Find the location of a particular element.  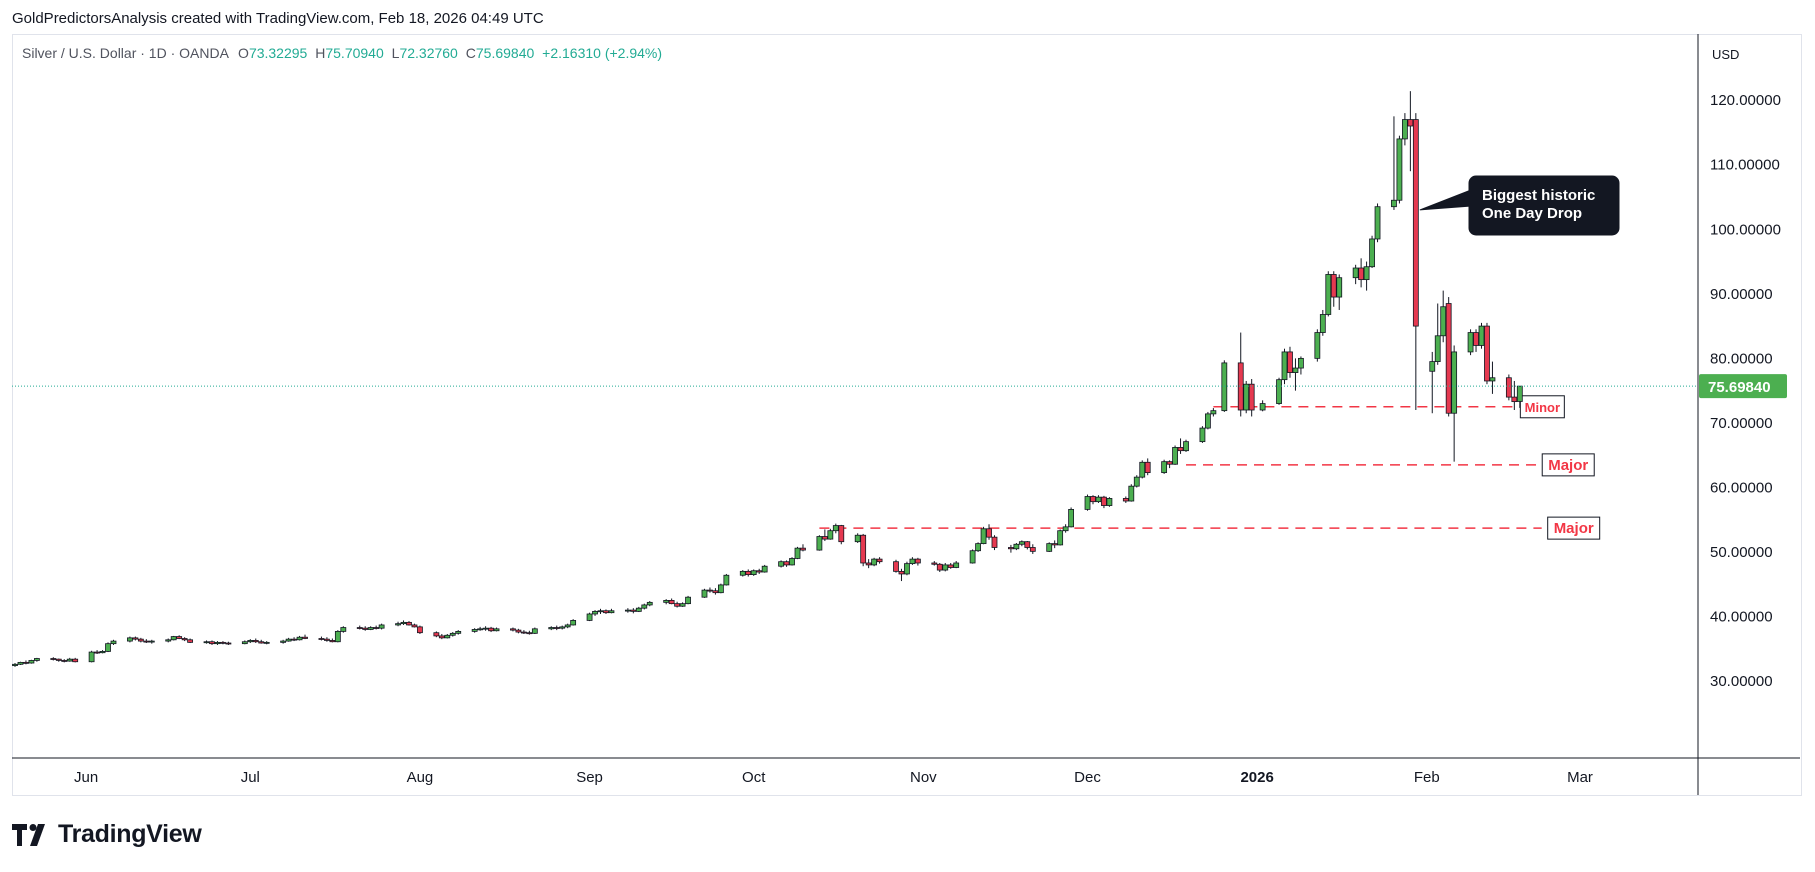

y-tick-label: 100.00000 is located at coordinates (1745, 229).